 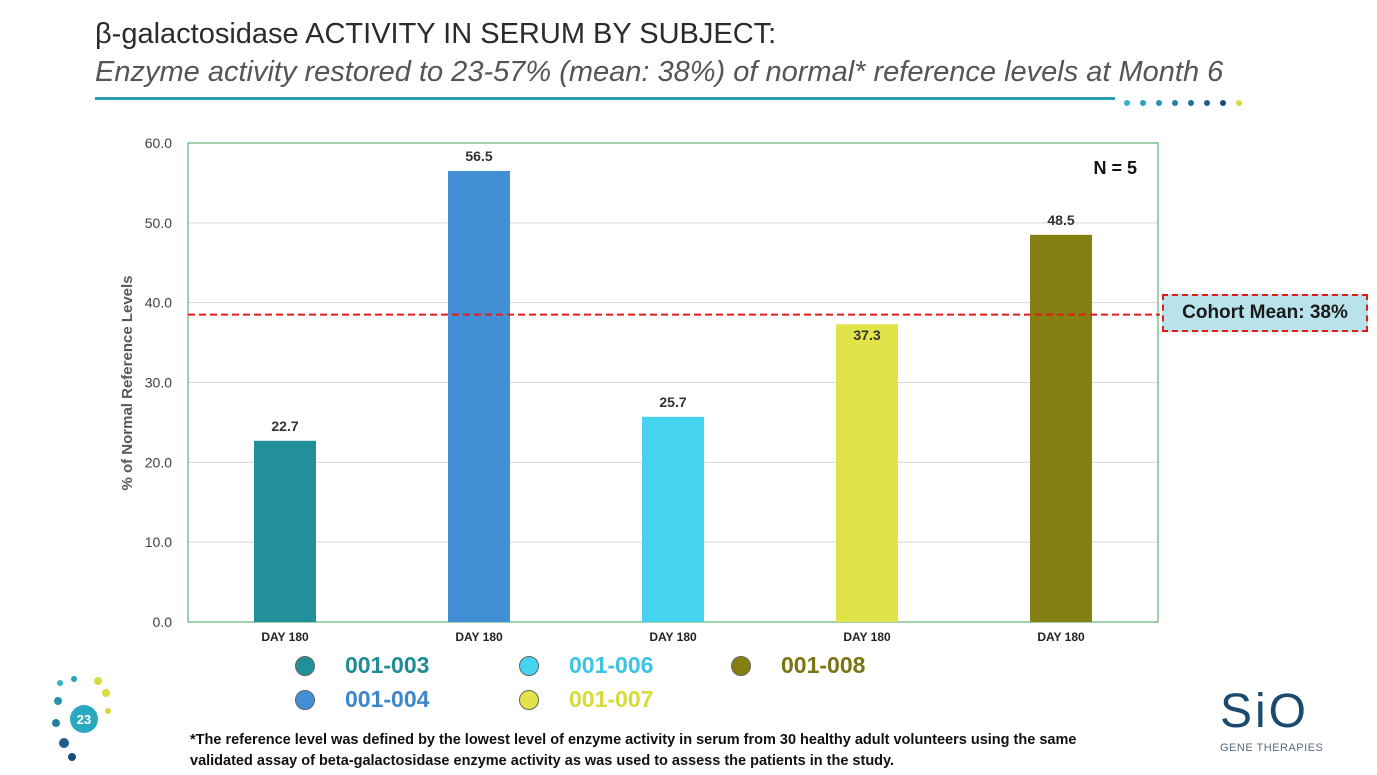 I want to click on page-number-circle, so click(x=84, y=719).